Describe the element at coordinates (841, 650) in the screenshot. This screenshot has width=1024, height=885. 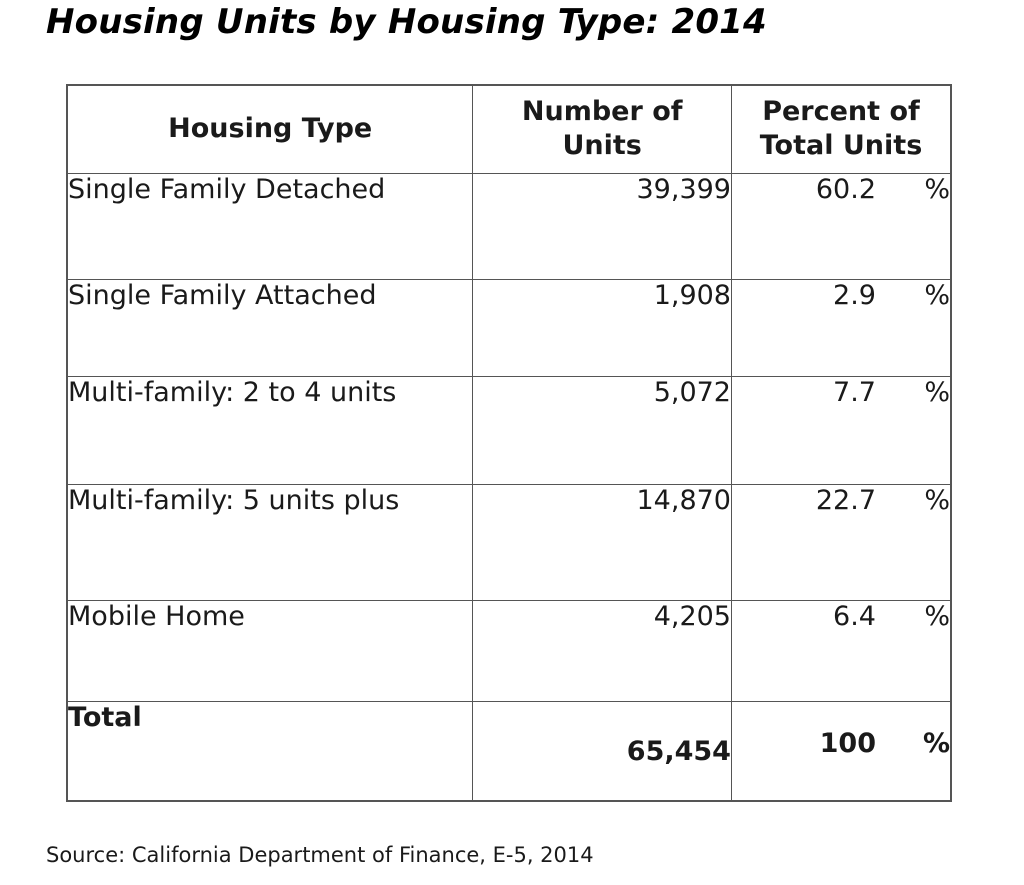
I see `row-percent-cell: 6.4%` at that location.